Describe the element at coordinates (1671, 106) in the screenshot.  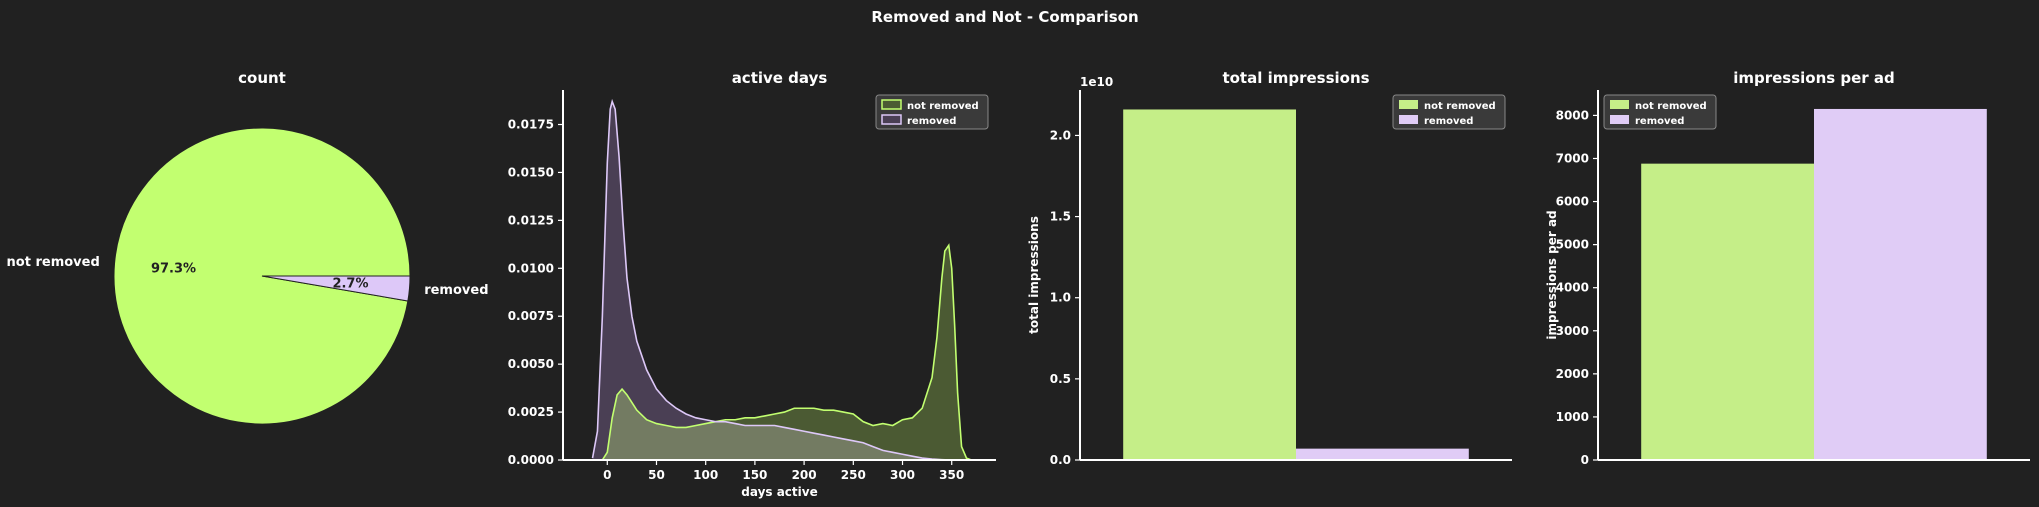
I see `impressions-per-ad-legend-label-not-removed: not removed` at that location.